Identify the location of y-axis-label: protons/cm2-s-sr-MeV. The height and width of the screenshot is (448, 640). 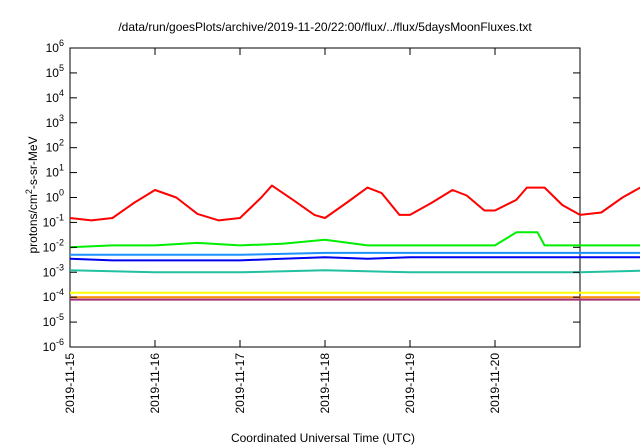
(32, 194).